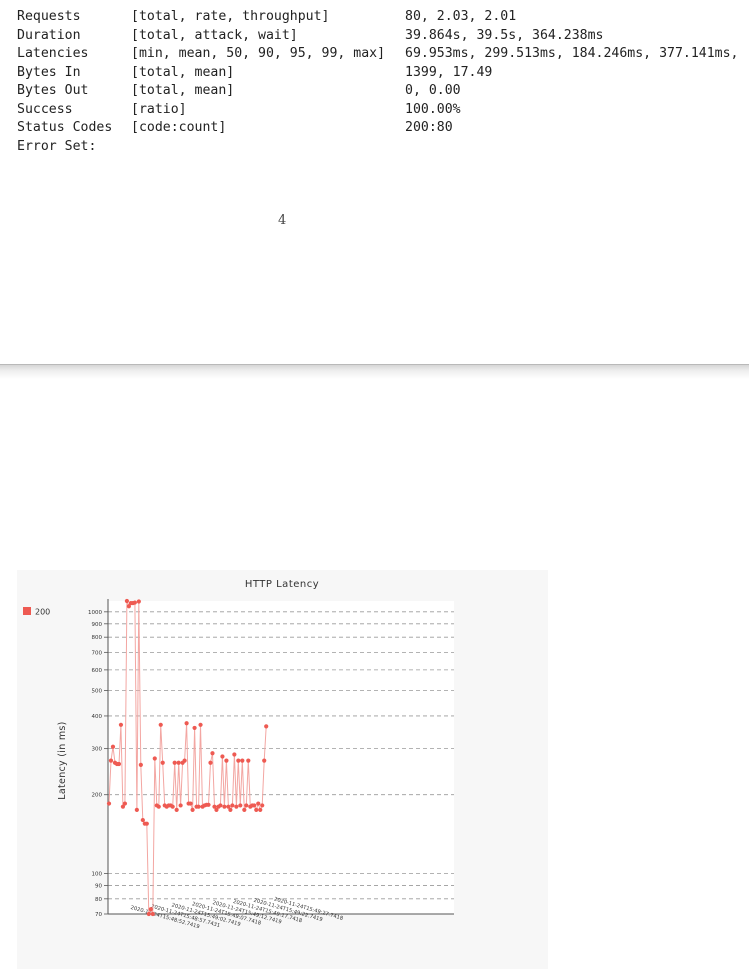 This screenshot has height=973, width=749. I want to click on metric-name: Error Set:, so click(57, 146).